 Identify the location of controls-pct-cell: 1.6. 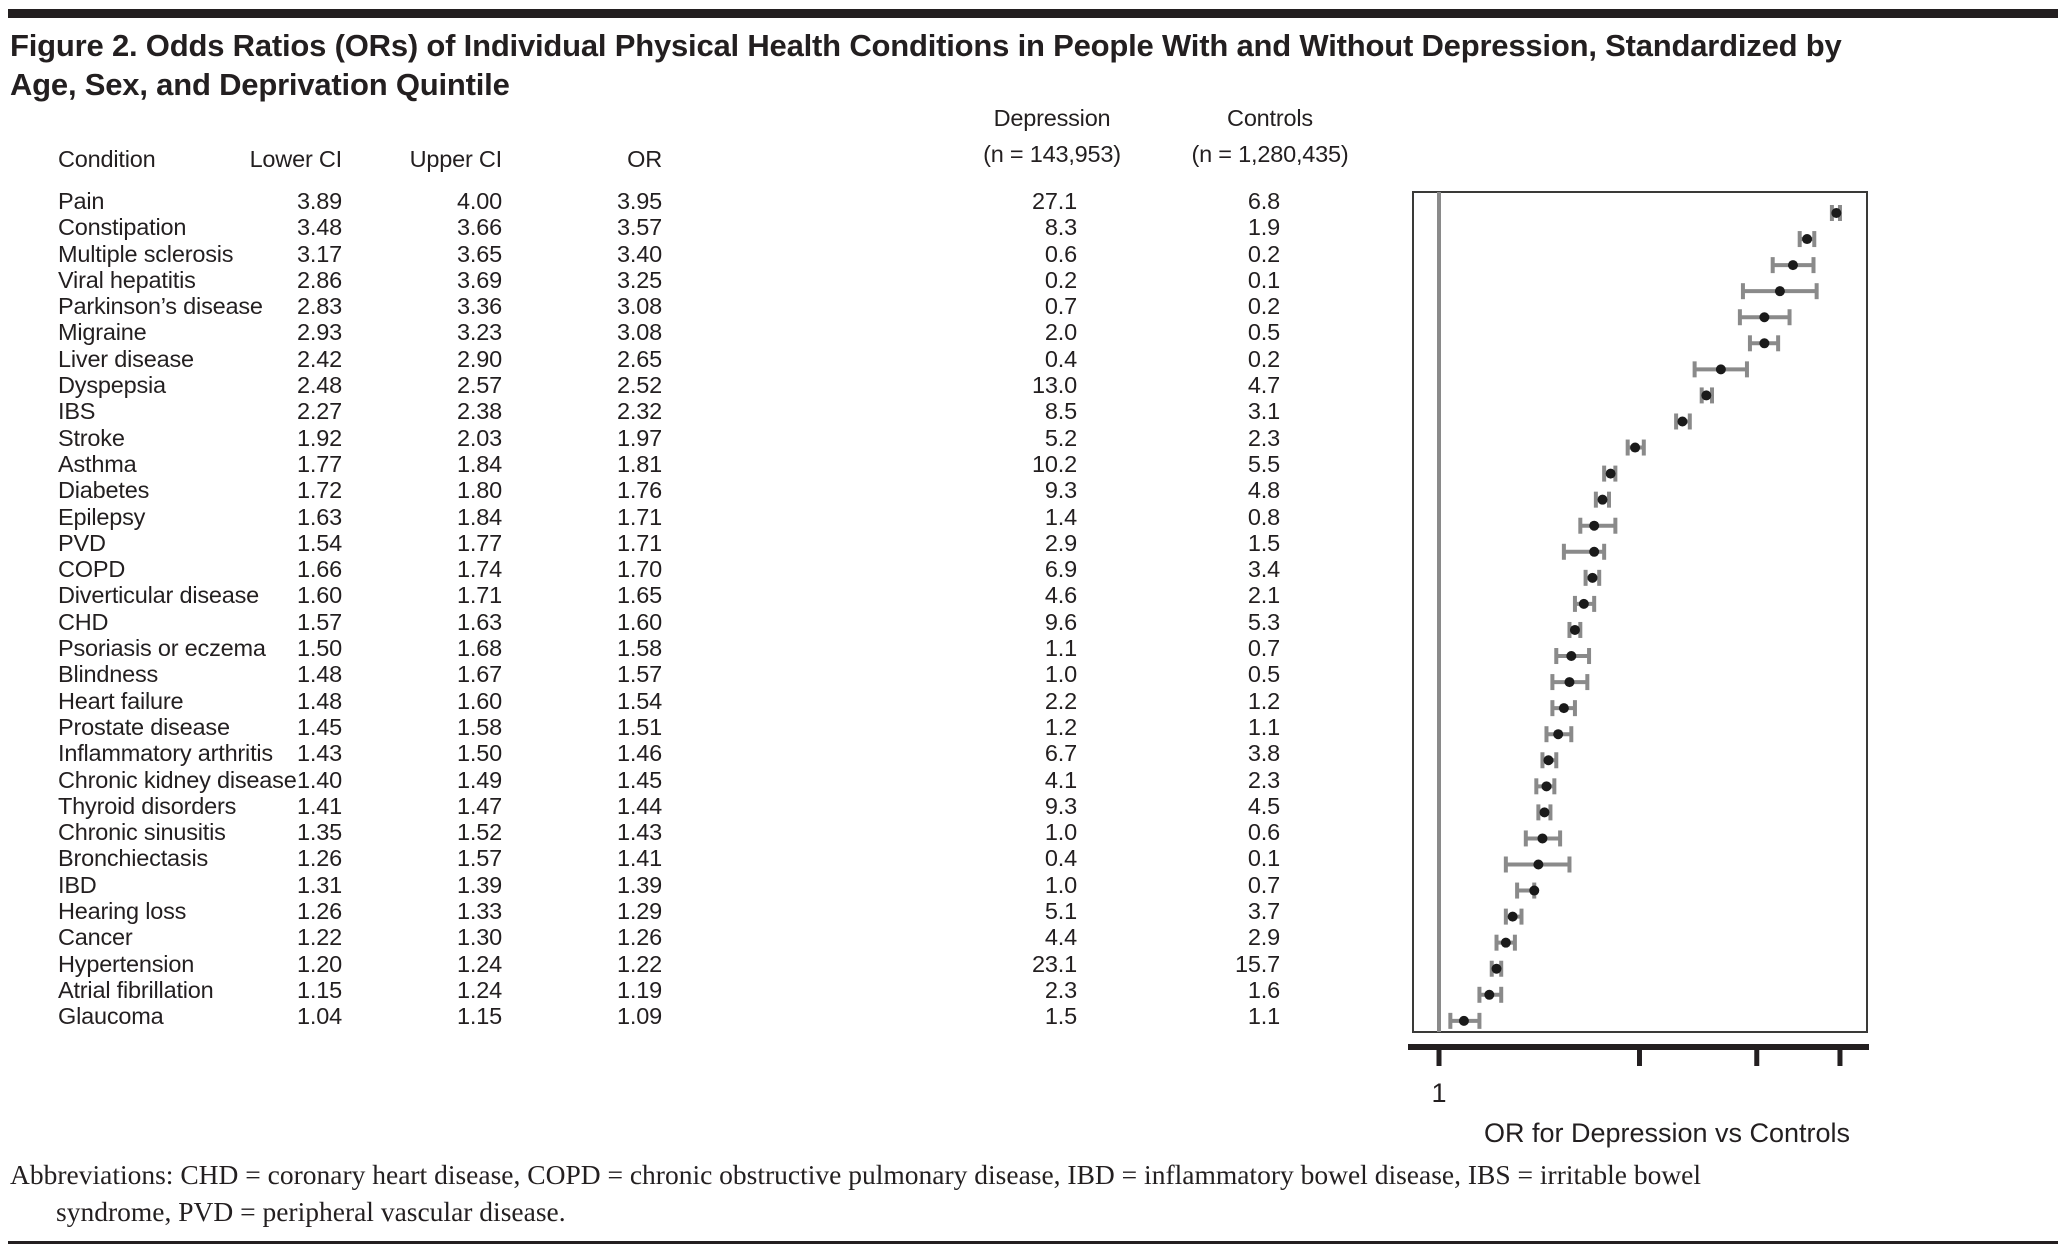
(1263, 989).